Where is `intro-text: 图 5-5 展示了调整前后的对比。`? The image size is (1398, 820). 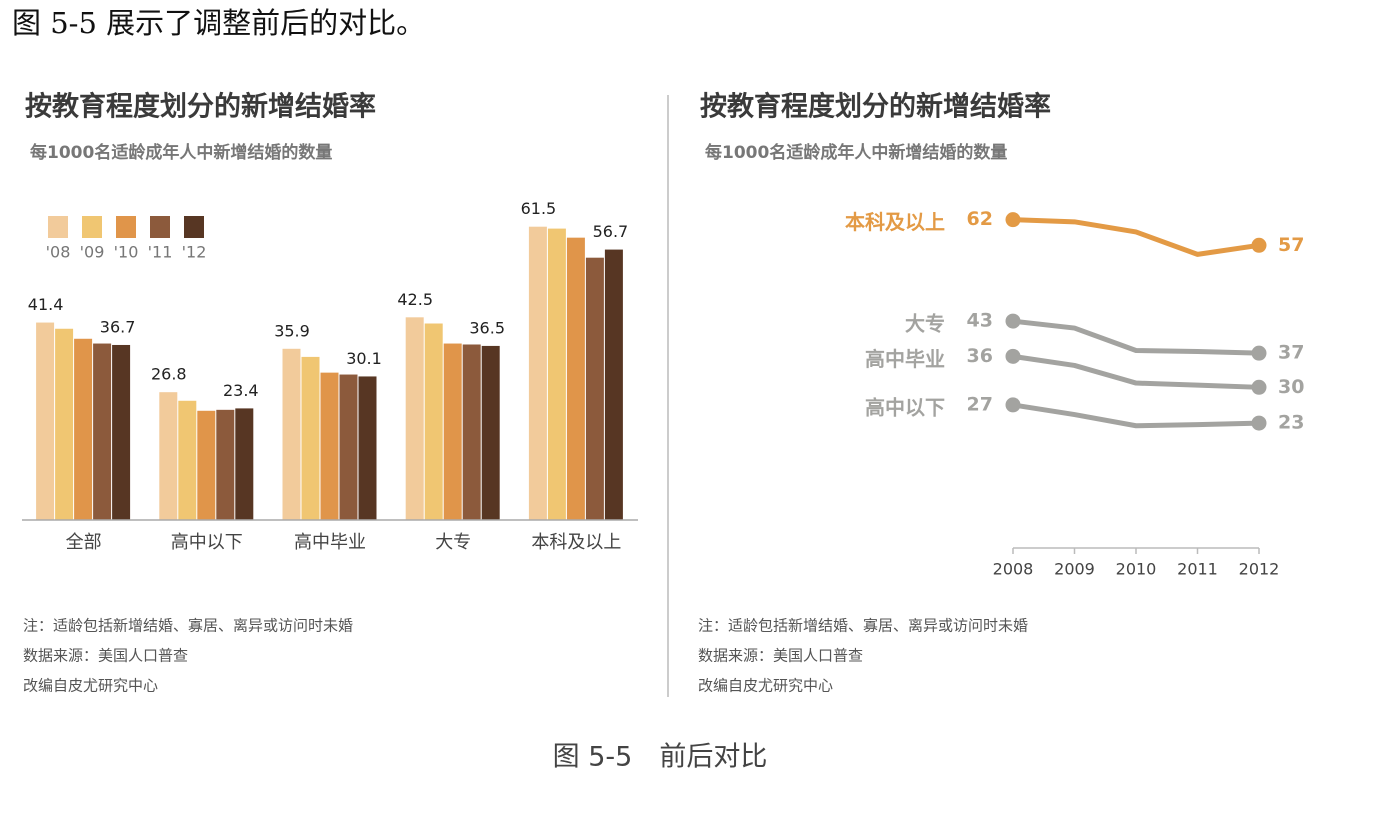 intro-text: 图 5-5 展示了调整前后的对比。 is located at coordinates (218, 23).